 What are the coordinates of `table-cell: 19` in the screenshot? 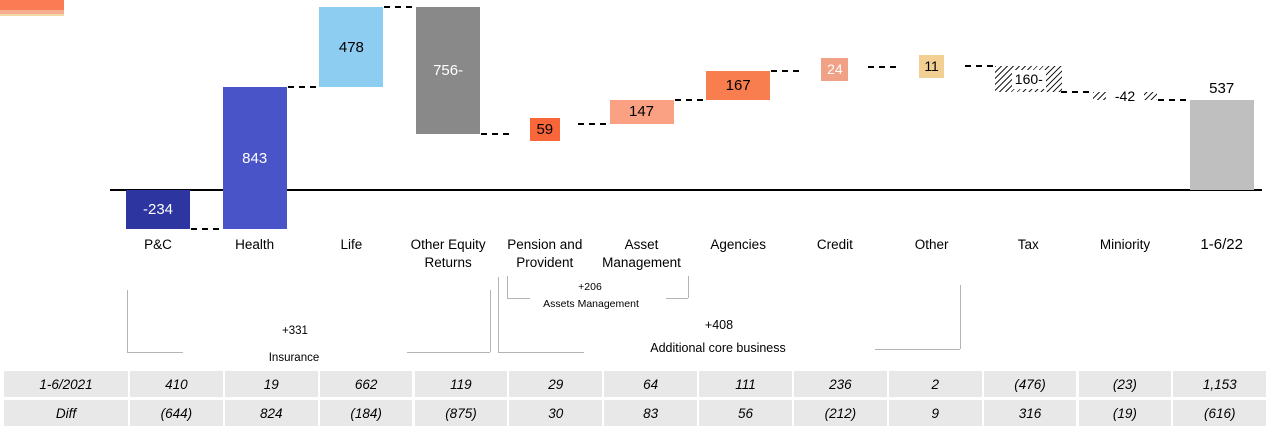 It's located at (271, 384).